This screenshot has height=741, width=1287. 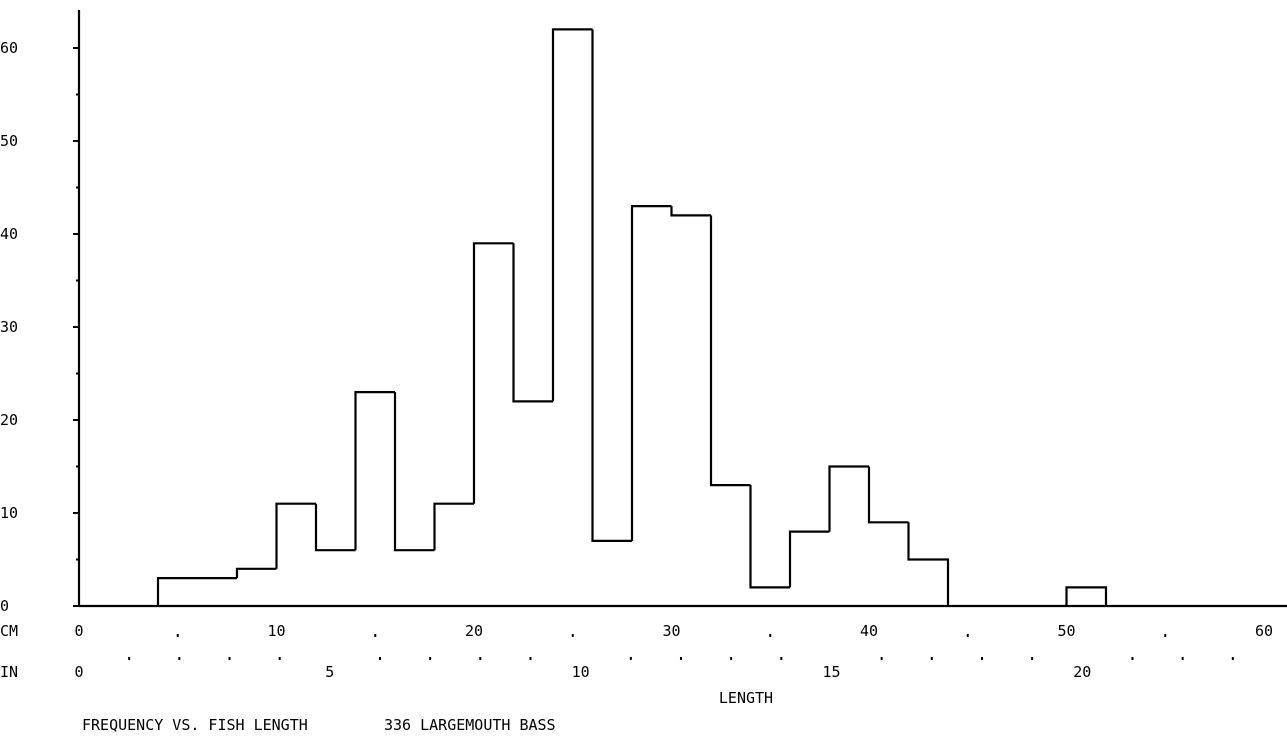 What do you see at coordinates (869, 631) in the screenshot?
I see `x-tick-label-cm: 40` at bounding box center [869, 631].